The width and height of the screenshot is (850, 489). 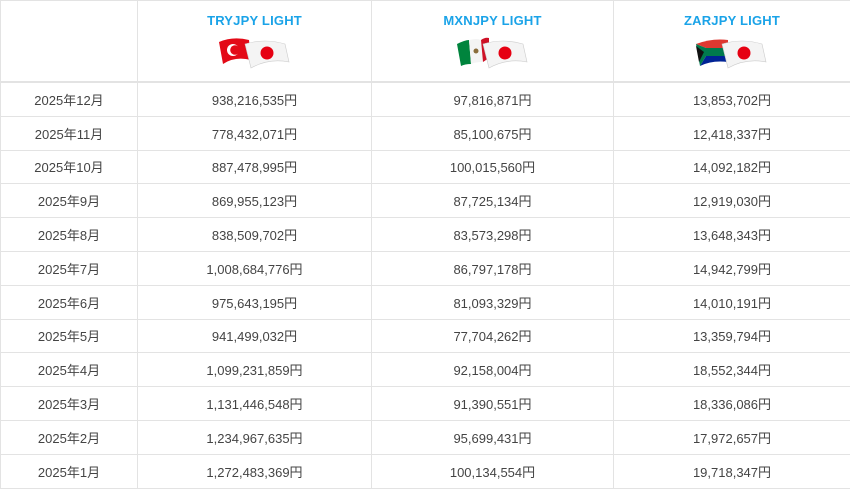 What do you see at coordinates (493, 336) in the screenshot?
I see `mxnjpy-value: 77,704,262円` at bounding box center [493, 336].